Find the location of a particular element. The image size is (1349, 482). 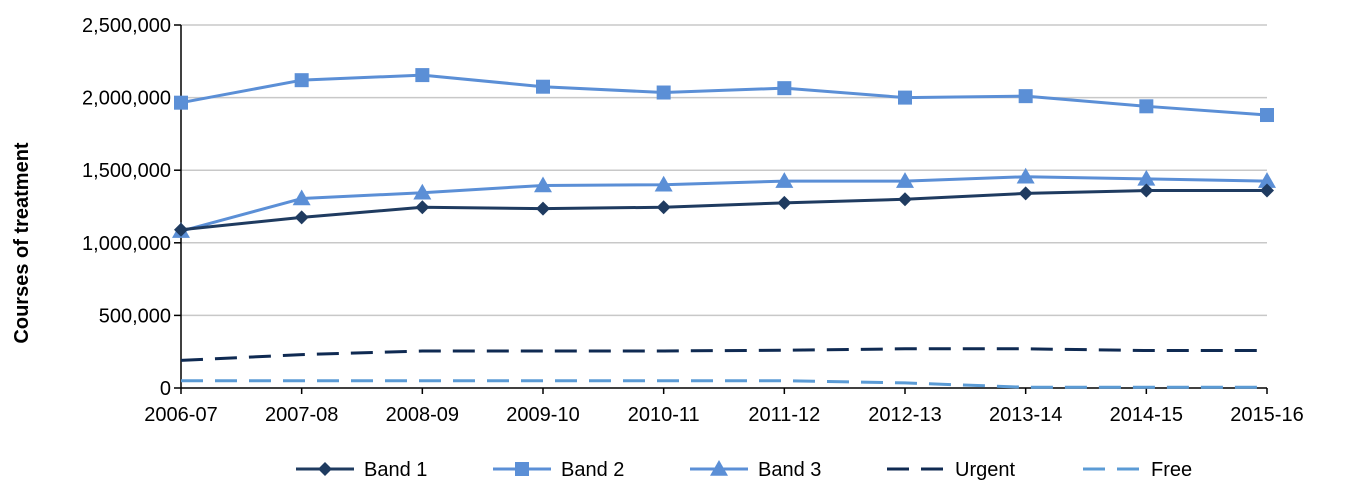

y-axis-label: Courses of treatment is located at coordinates (22, 242).